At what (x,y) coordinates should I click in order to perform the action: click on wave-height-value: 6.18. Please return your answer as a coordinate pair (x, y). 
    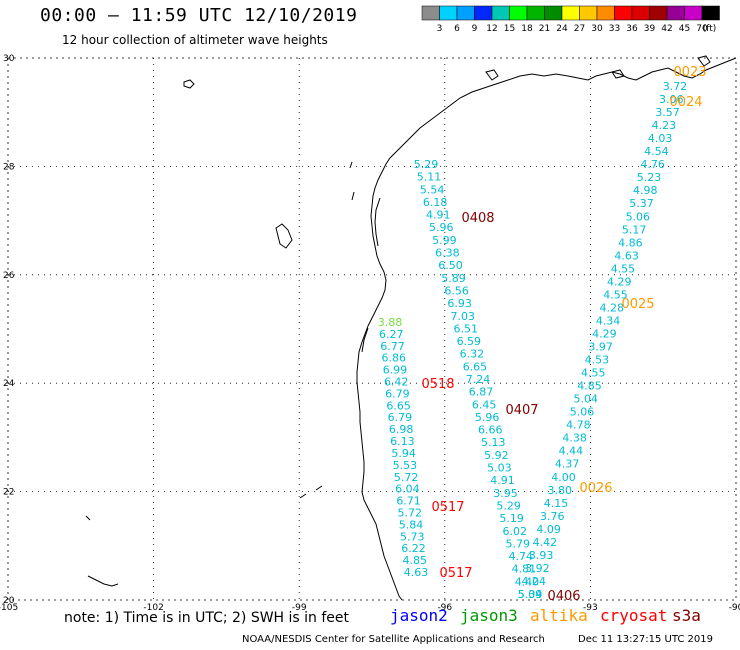
    Looking at the image, I should click on (435, 202).